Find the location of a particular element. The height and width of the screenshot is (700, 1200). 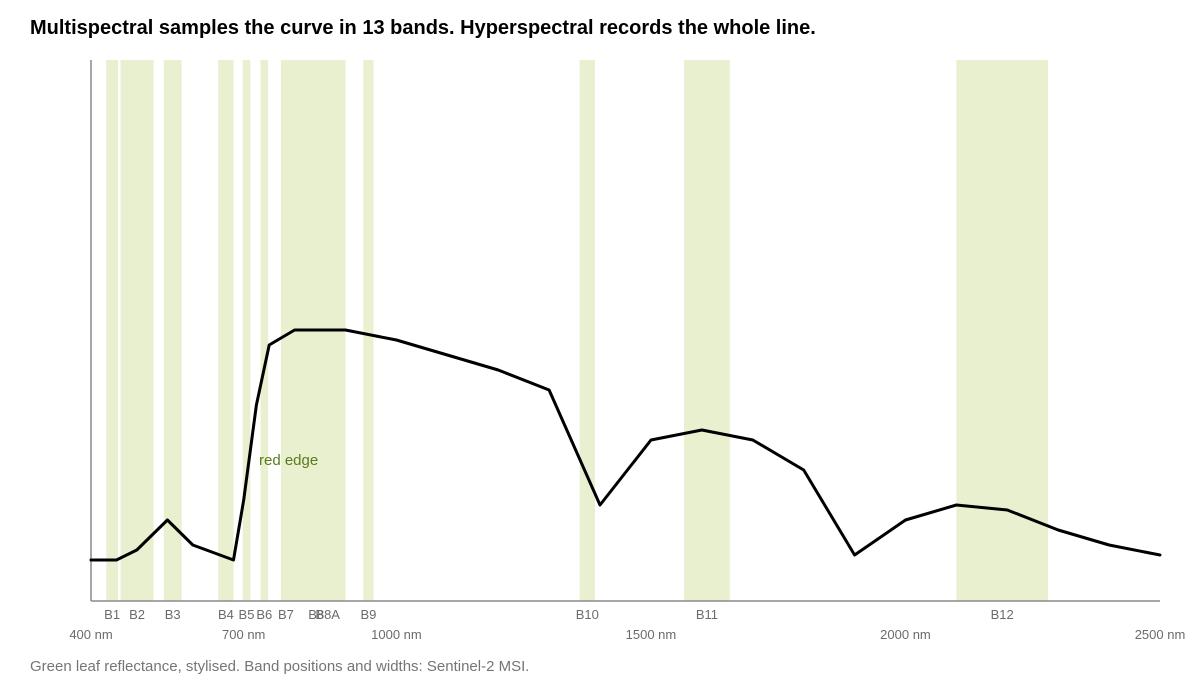

band-b1 is located at coordinates (112, 330).